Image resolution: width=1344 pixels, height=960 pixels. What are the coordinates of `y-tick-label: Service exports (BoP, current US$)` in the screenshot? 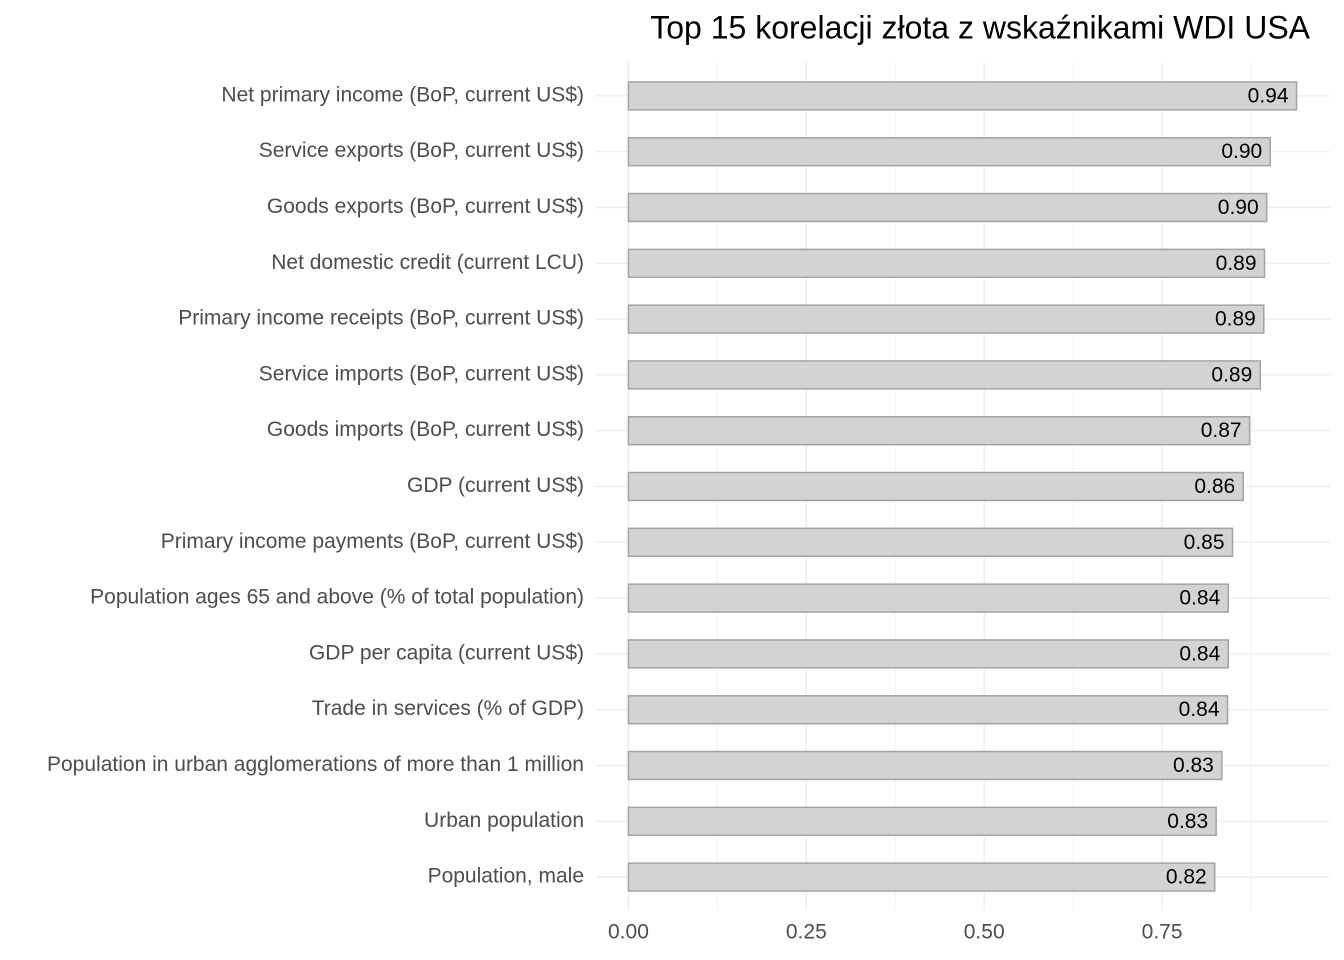 It's located at (421, 150).